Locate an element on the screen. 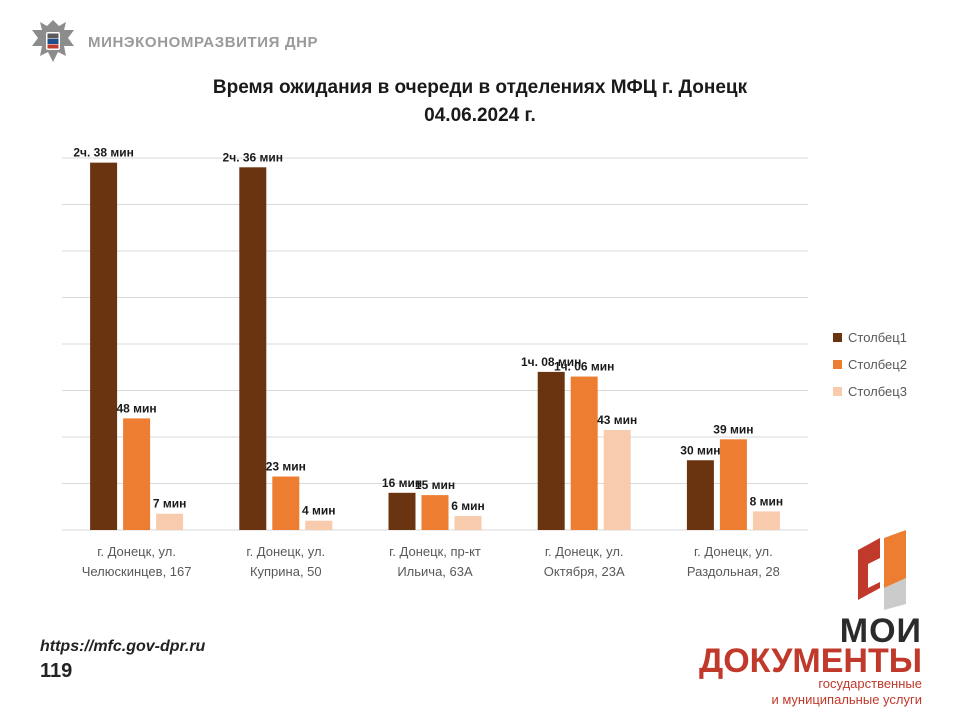 Image resolution: width=960 pixels, height=720 pixels. category-label: Раздольная, 28 is located at coordinates (733, 571).